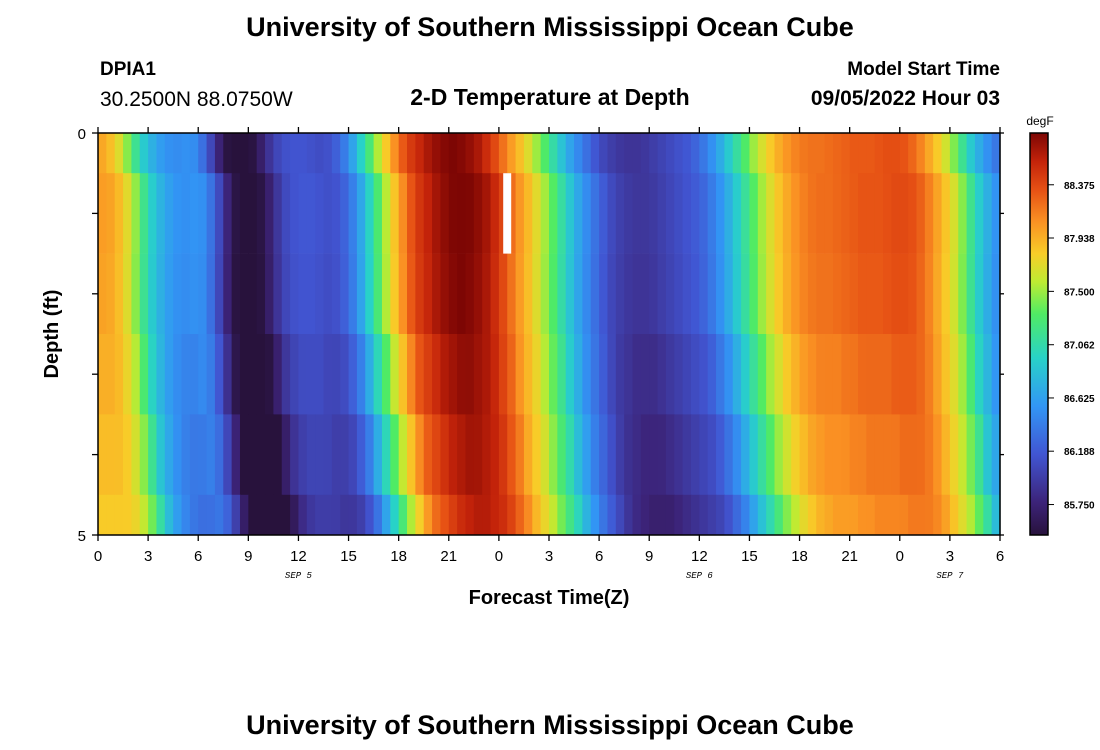 This screenshot has width=1100, height=750. What do you see at coordinates (1000, 556) in the screenshot?
I see `x-tick-label: 6` at bounding box center [1000, 556].